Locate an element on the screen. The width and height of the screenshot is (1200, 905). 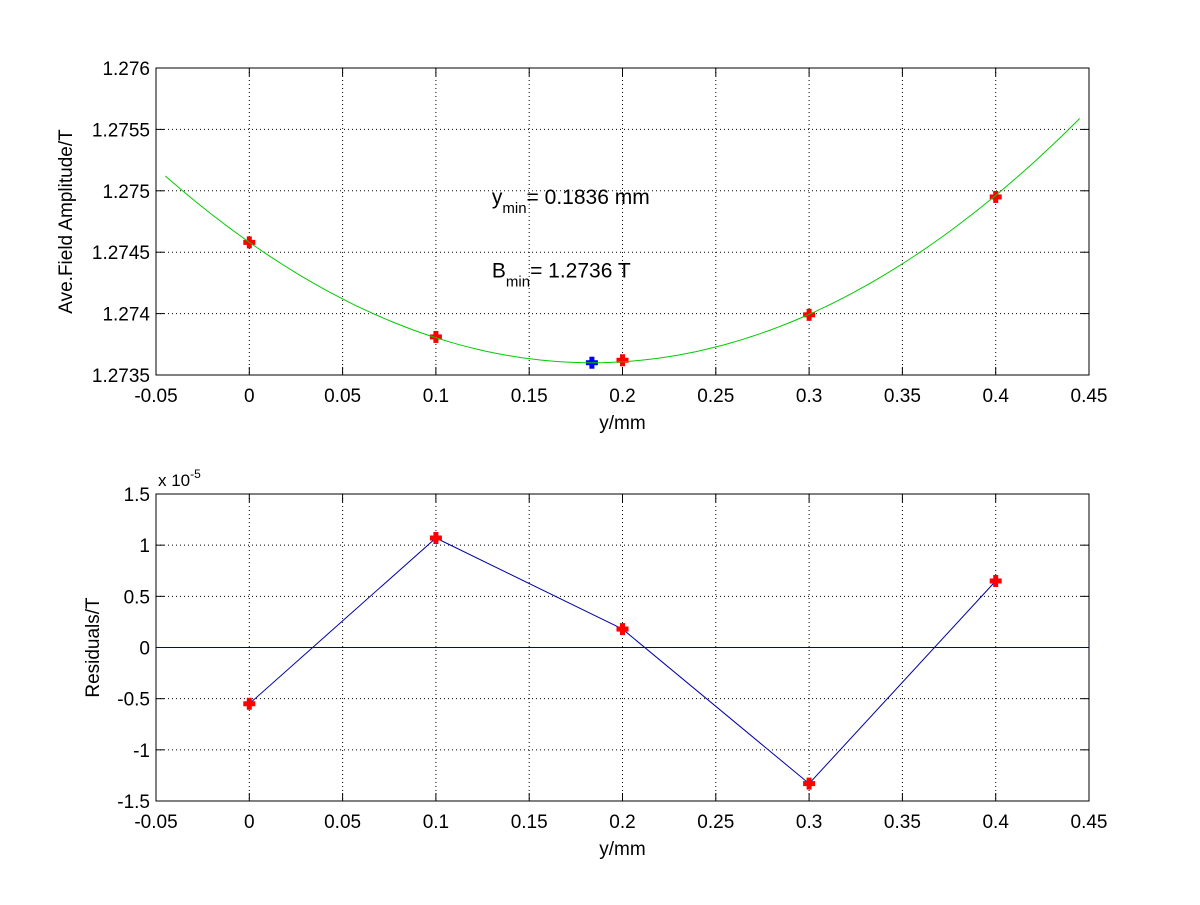
annotation: ymin= 0.1836 mm is located at coordinates (571, 201).